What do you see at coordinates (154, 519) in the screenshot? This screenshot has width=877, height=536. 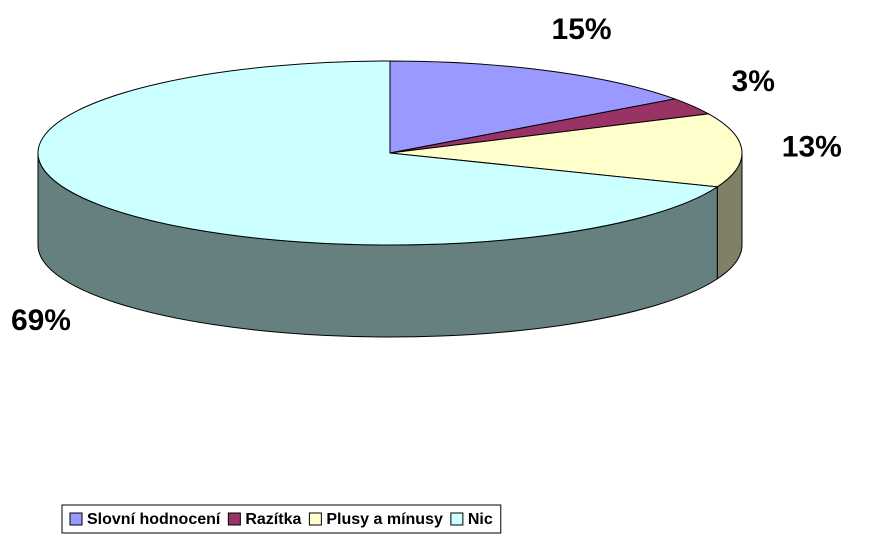 I see `legend-label: Slovní hodnocení` at bounding box center [154, 519].